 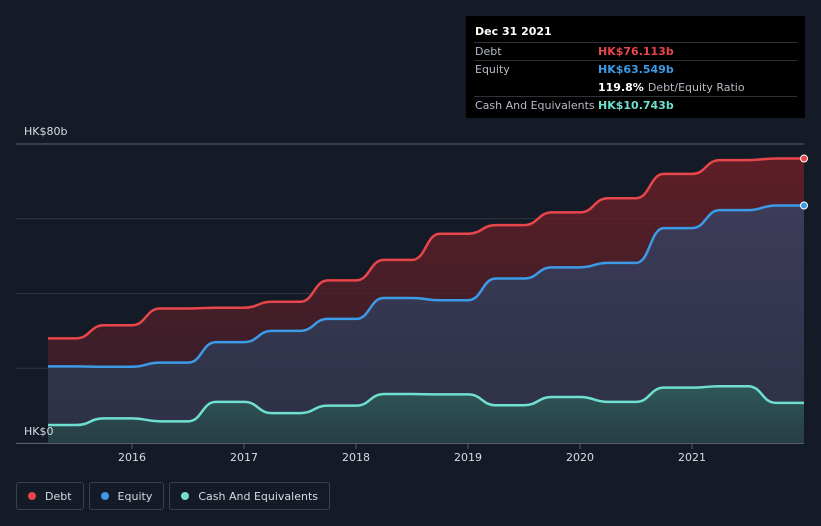 What do you see at coordinates (580, 457) in the screenshot?
I see `x-tick-label: 2020` at bounding box center [580, 457].